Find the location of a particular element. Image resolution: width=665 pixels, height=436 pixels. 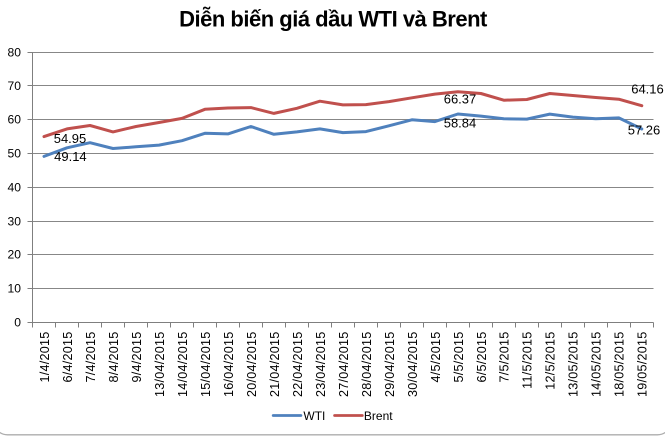

svg-text: 29/04/2015 is located at coordinates (390, 365).